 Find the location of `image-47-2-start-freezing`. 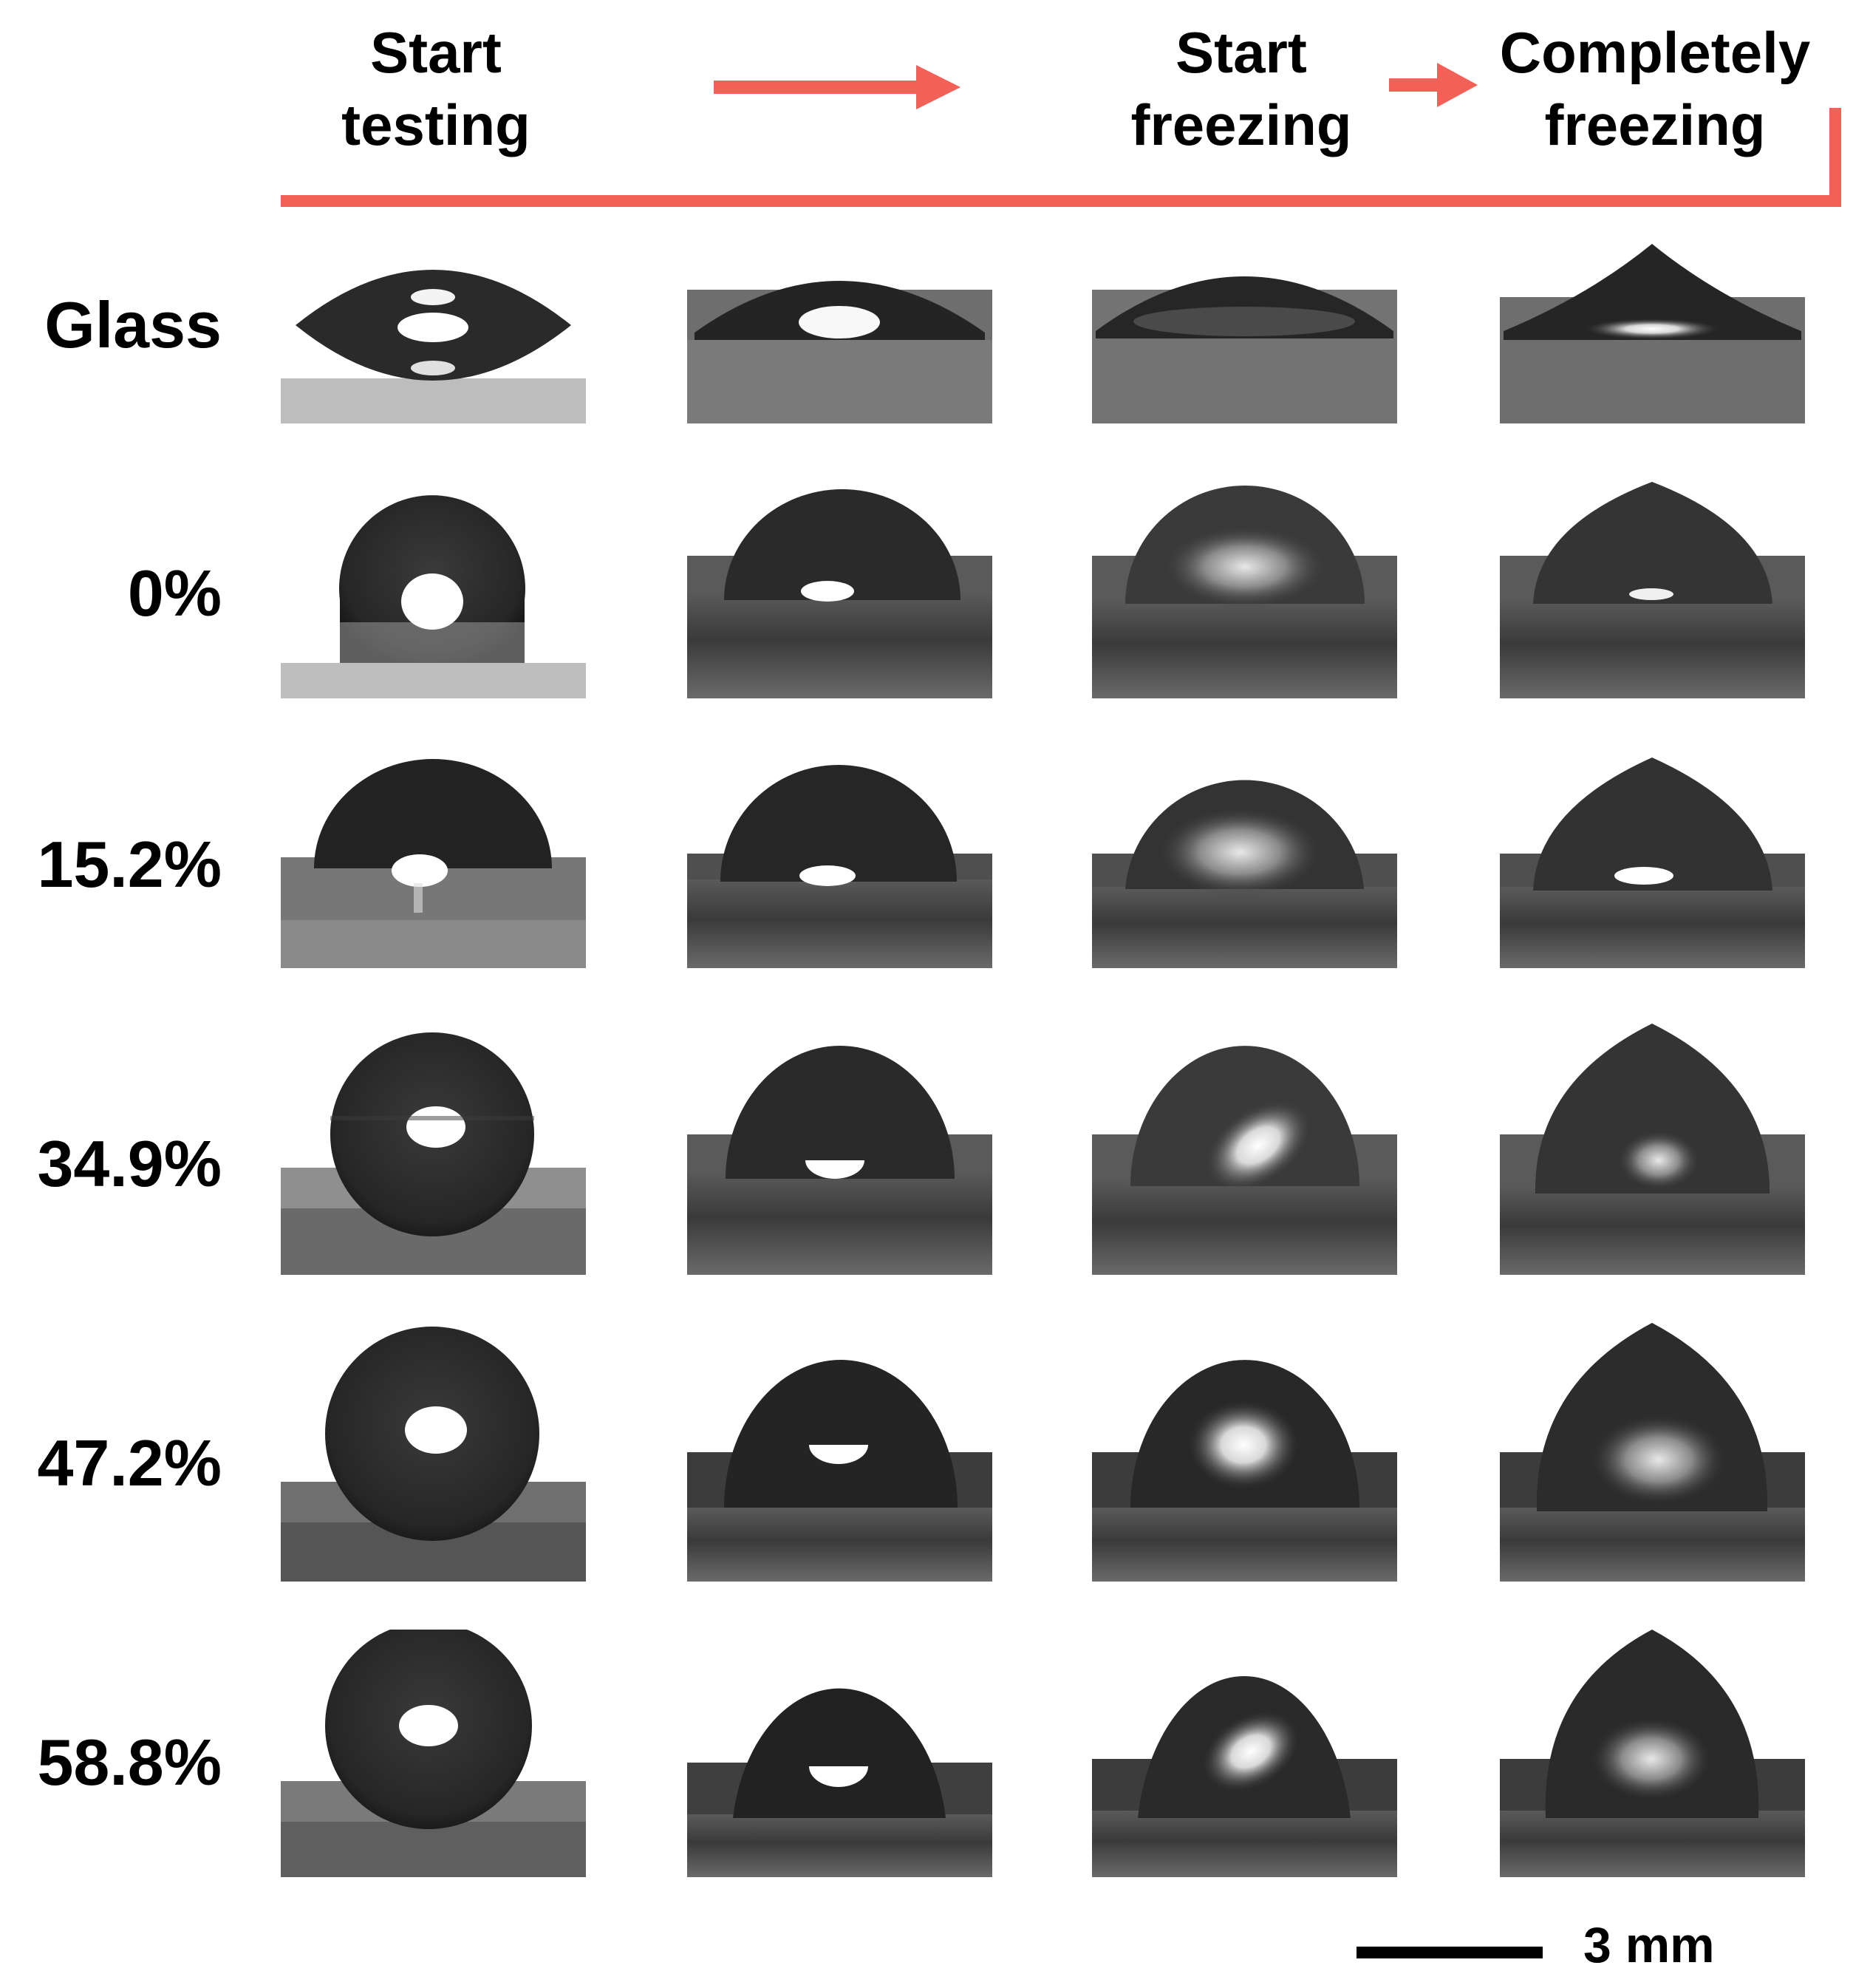

image-47-2-start-freezing is located at coordinates (1244, 1452).